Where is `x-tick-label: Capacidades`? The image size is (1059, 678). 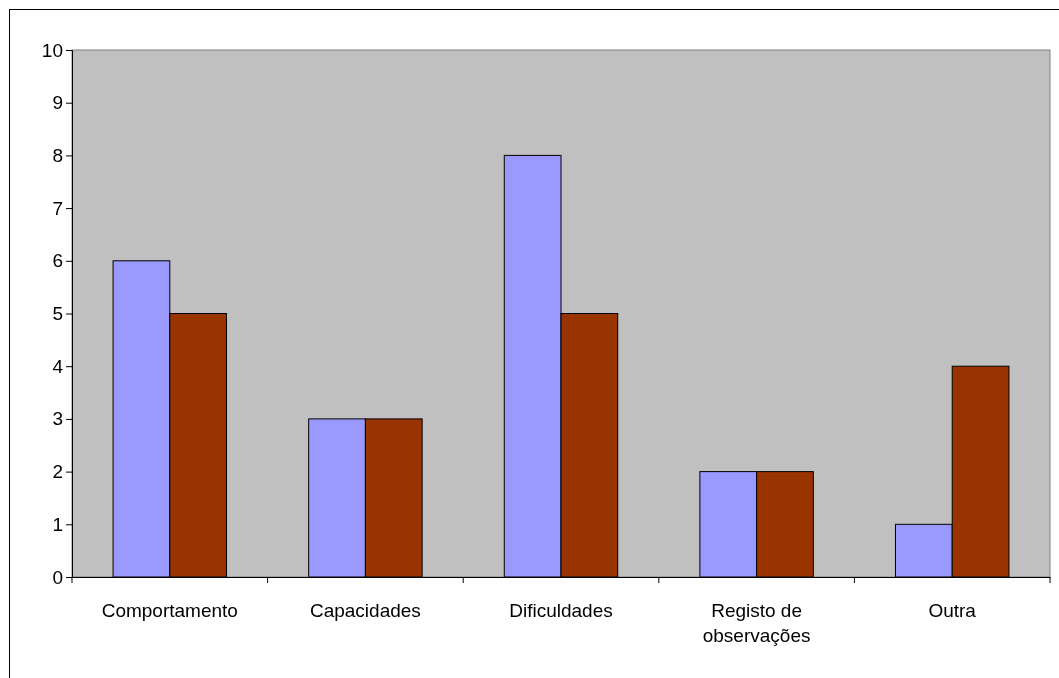
x-tick-label: Capacidades is located at coordinates (365, 610).